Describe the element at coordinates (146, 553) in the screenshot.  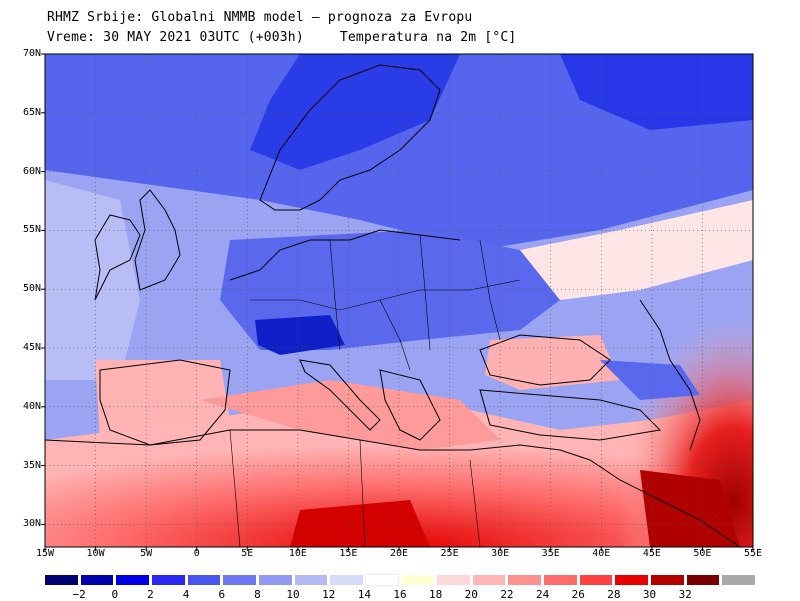
I see `longitude-label: 5W` at that location.